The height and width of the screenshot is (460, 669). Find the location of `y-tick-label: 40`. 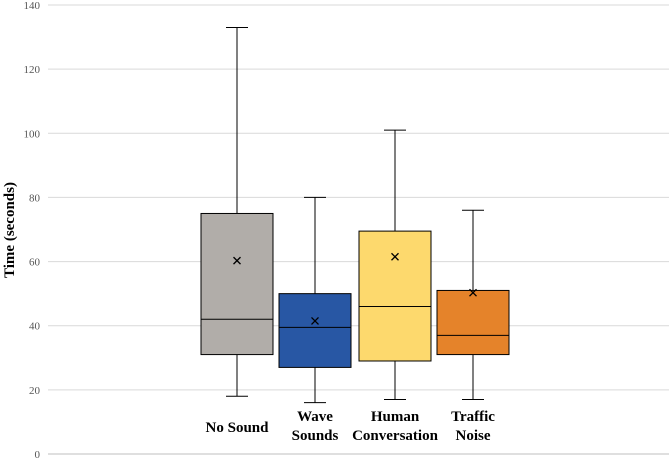

y-tick-label: 40 is located at coordinates (35, 327).